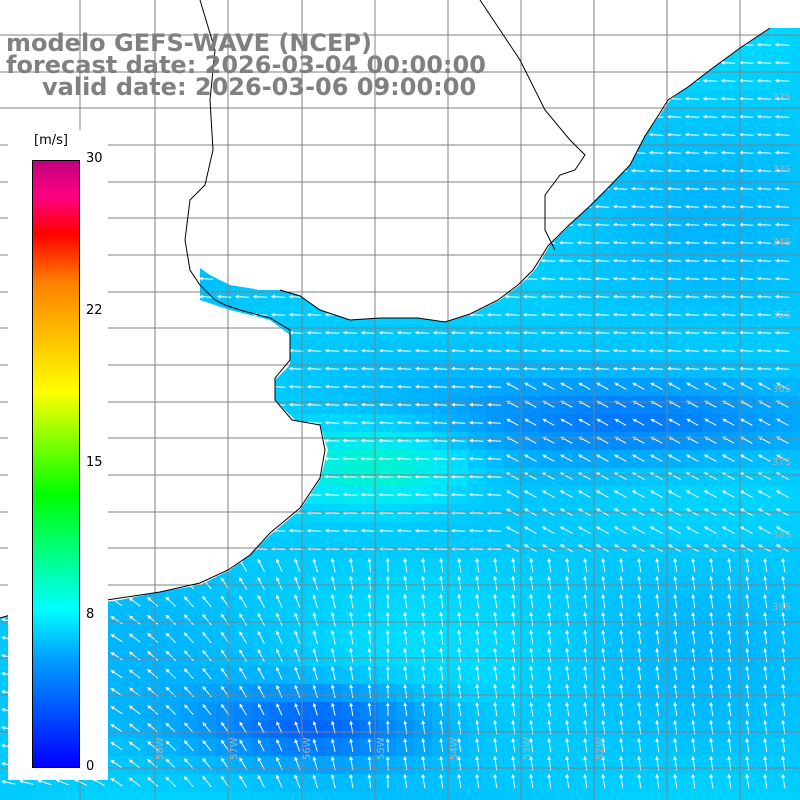  Describe the element at coordinates (51, 140) in the screenshot. I see `colorbar-unit-label: [m/s]` at that location.